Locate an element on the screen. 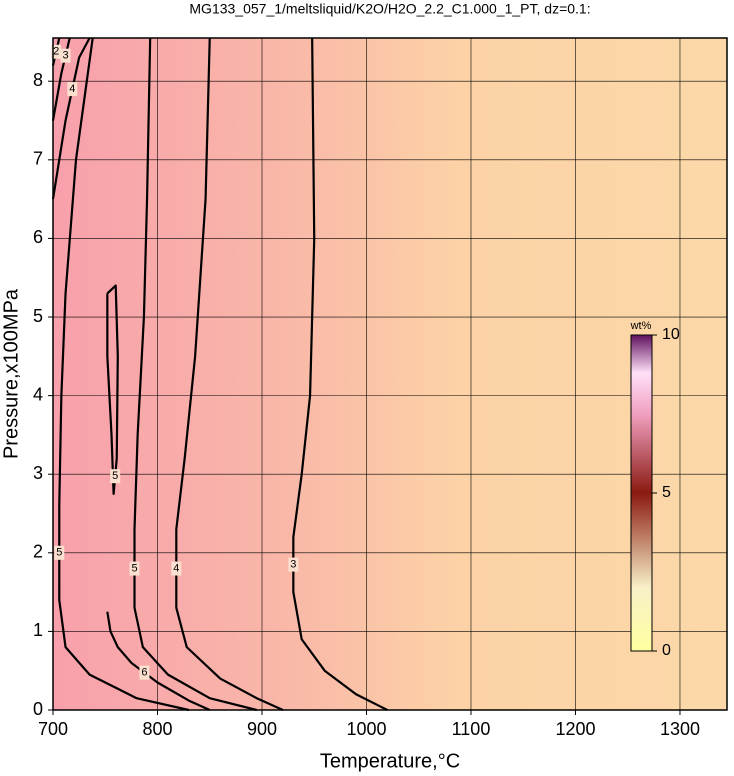 The height and width of the screenshot is (776, 734). y-tick-label: 5 is located at coordinates (38, 316).